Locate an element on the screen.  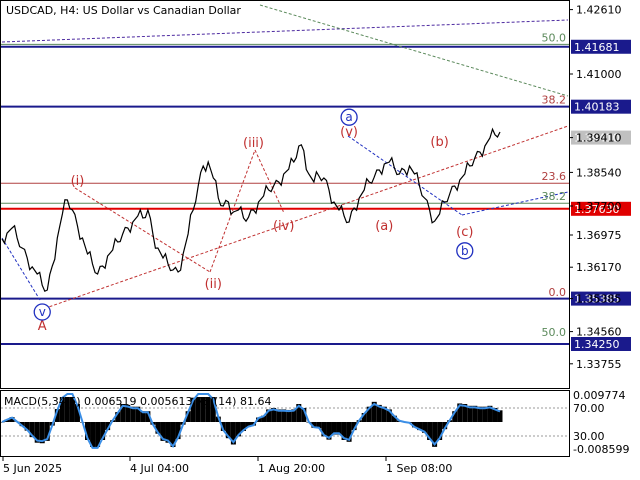
date-axis-label: 4 Jul 04:00 is located at coordinates (159, 468).